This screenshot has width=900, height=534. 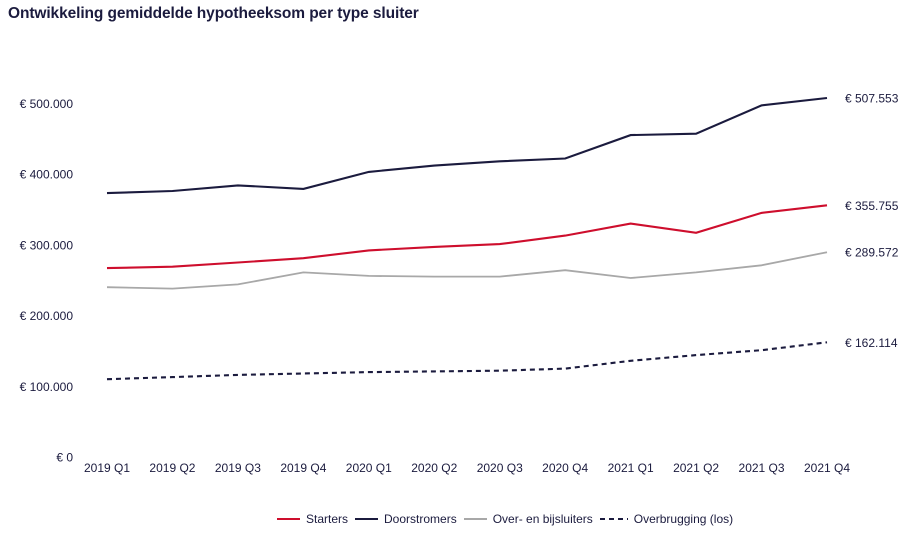 I want to click on x-axis-label: 2020 Q3, so click(x=500, y=468).